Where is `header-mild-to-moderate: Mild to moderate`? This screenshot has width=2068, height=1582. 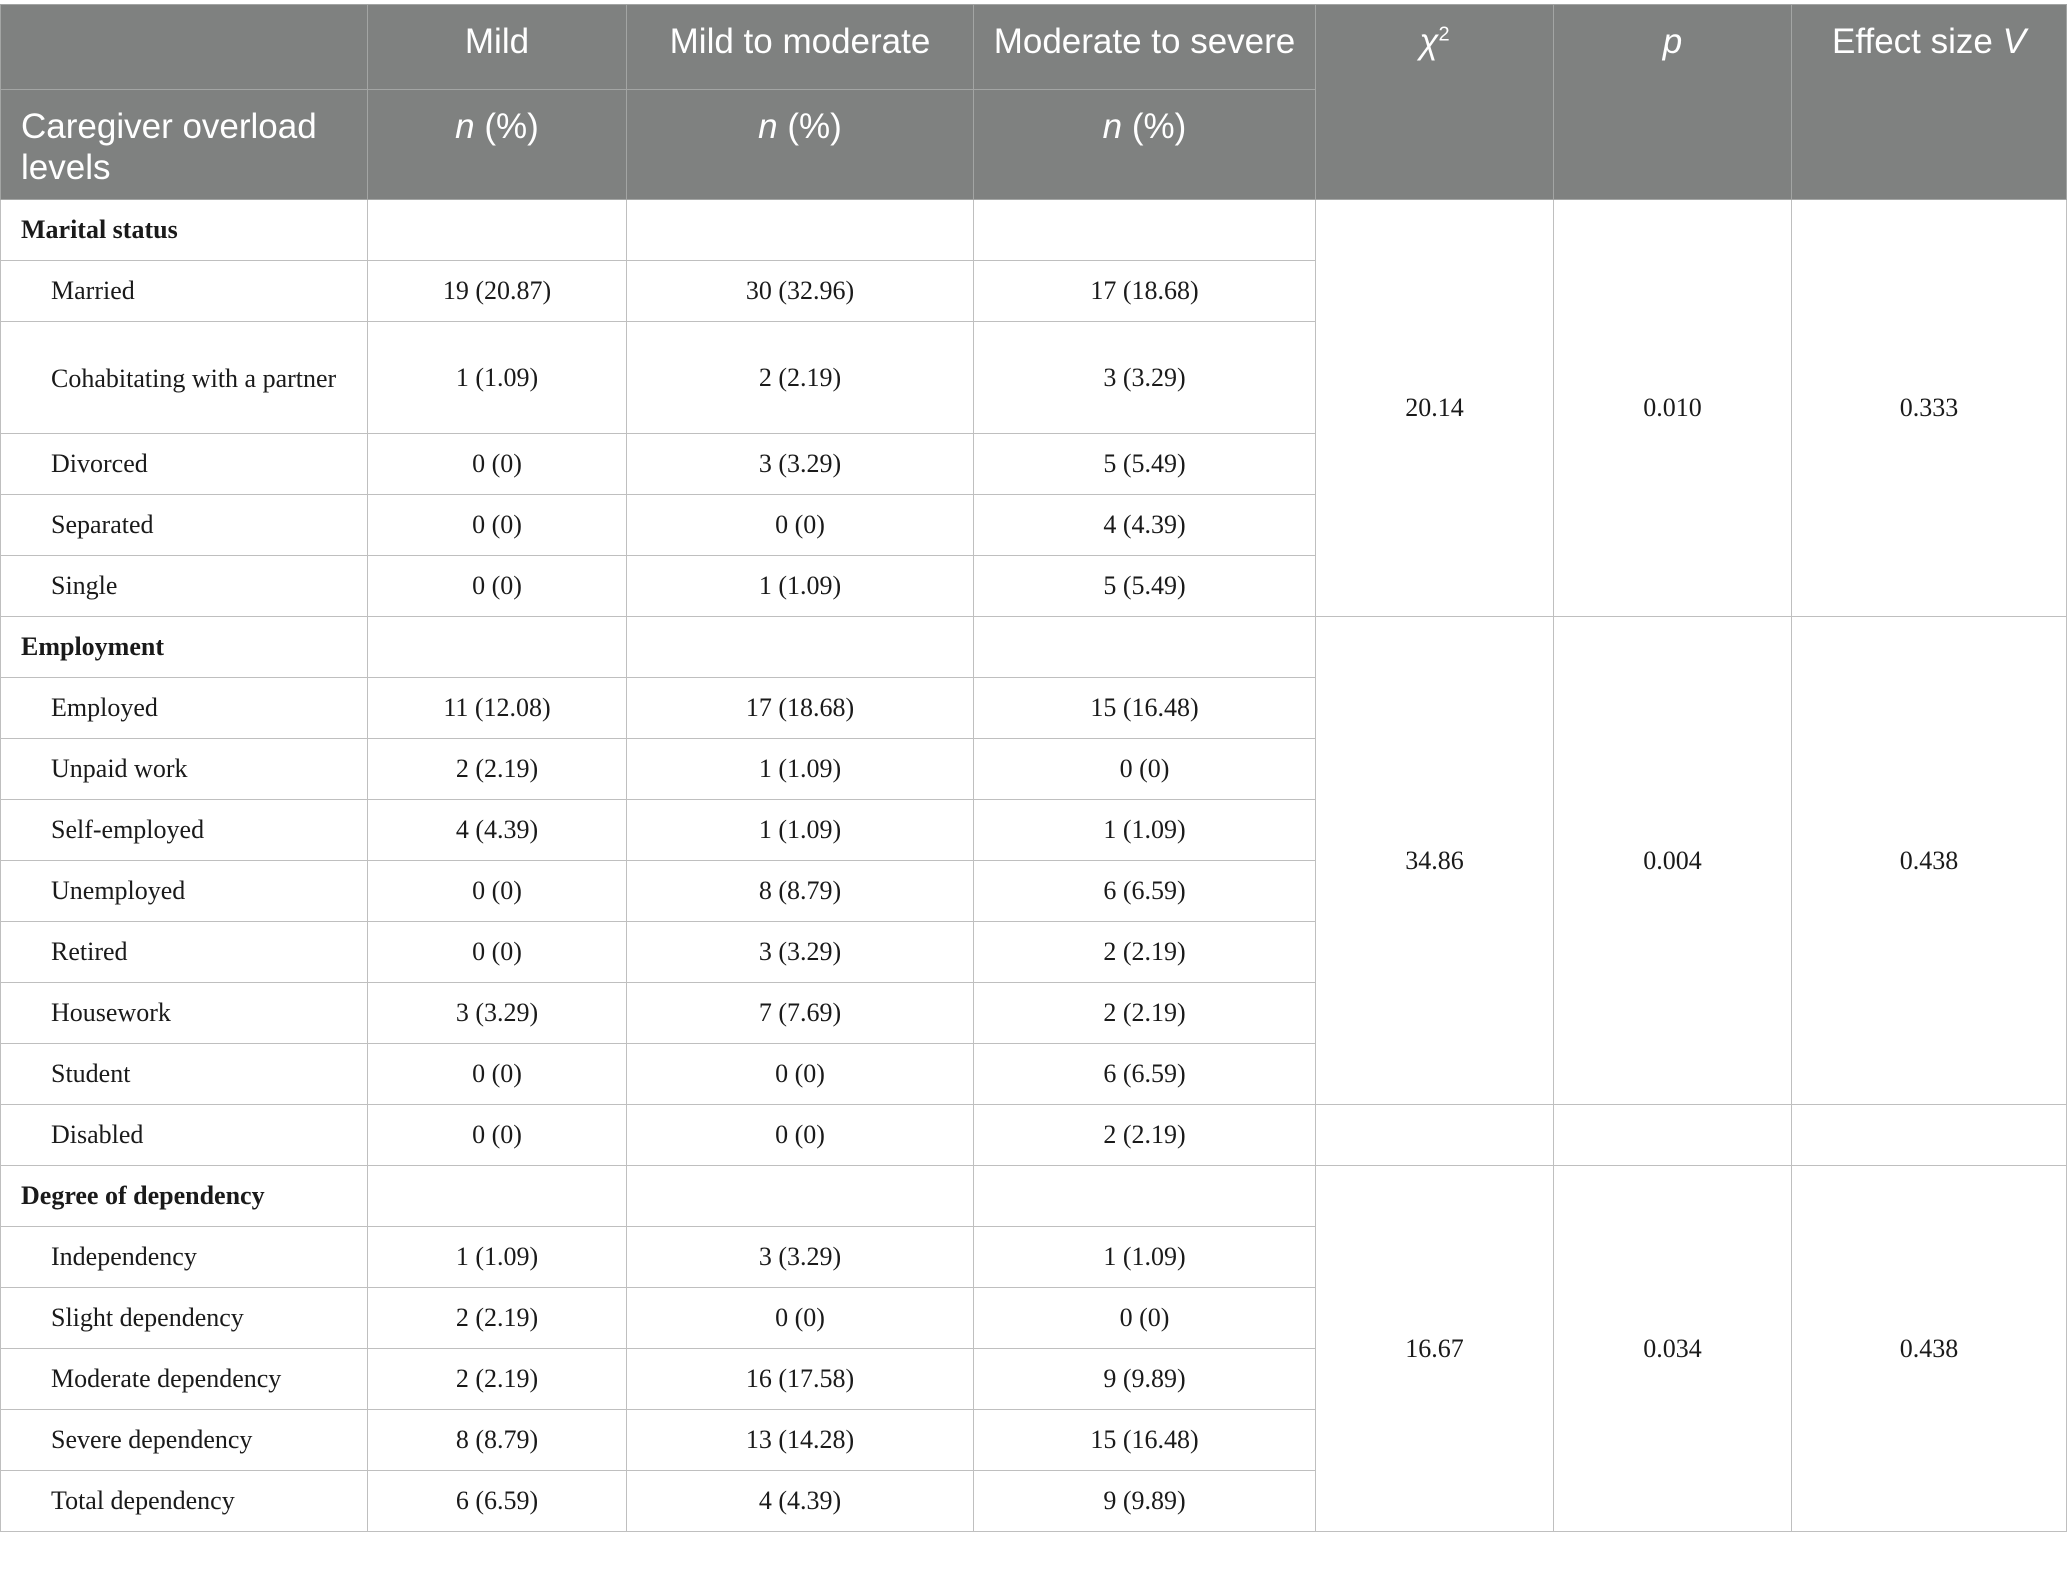
header-mild-to-moderate: Mild to moderate is located at coordinates (800, 47).